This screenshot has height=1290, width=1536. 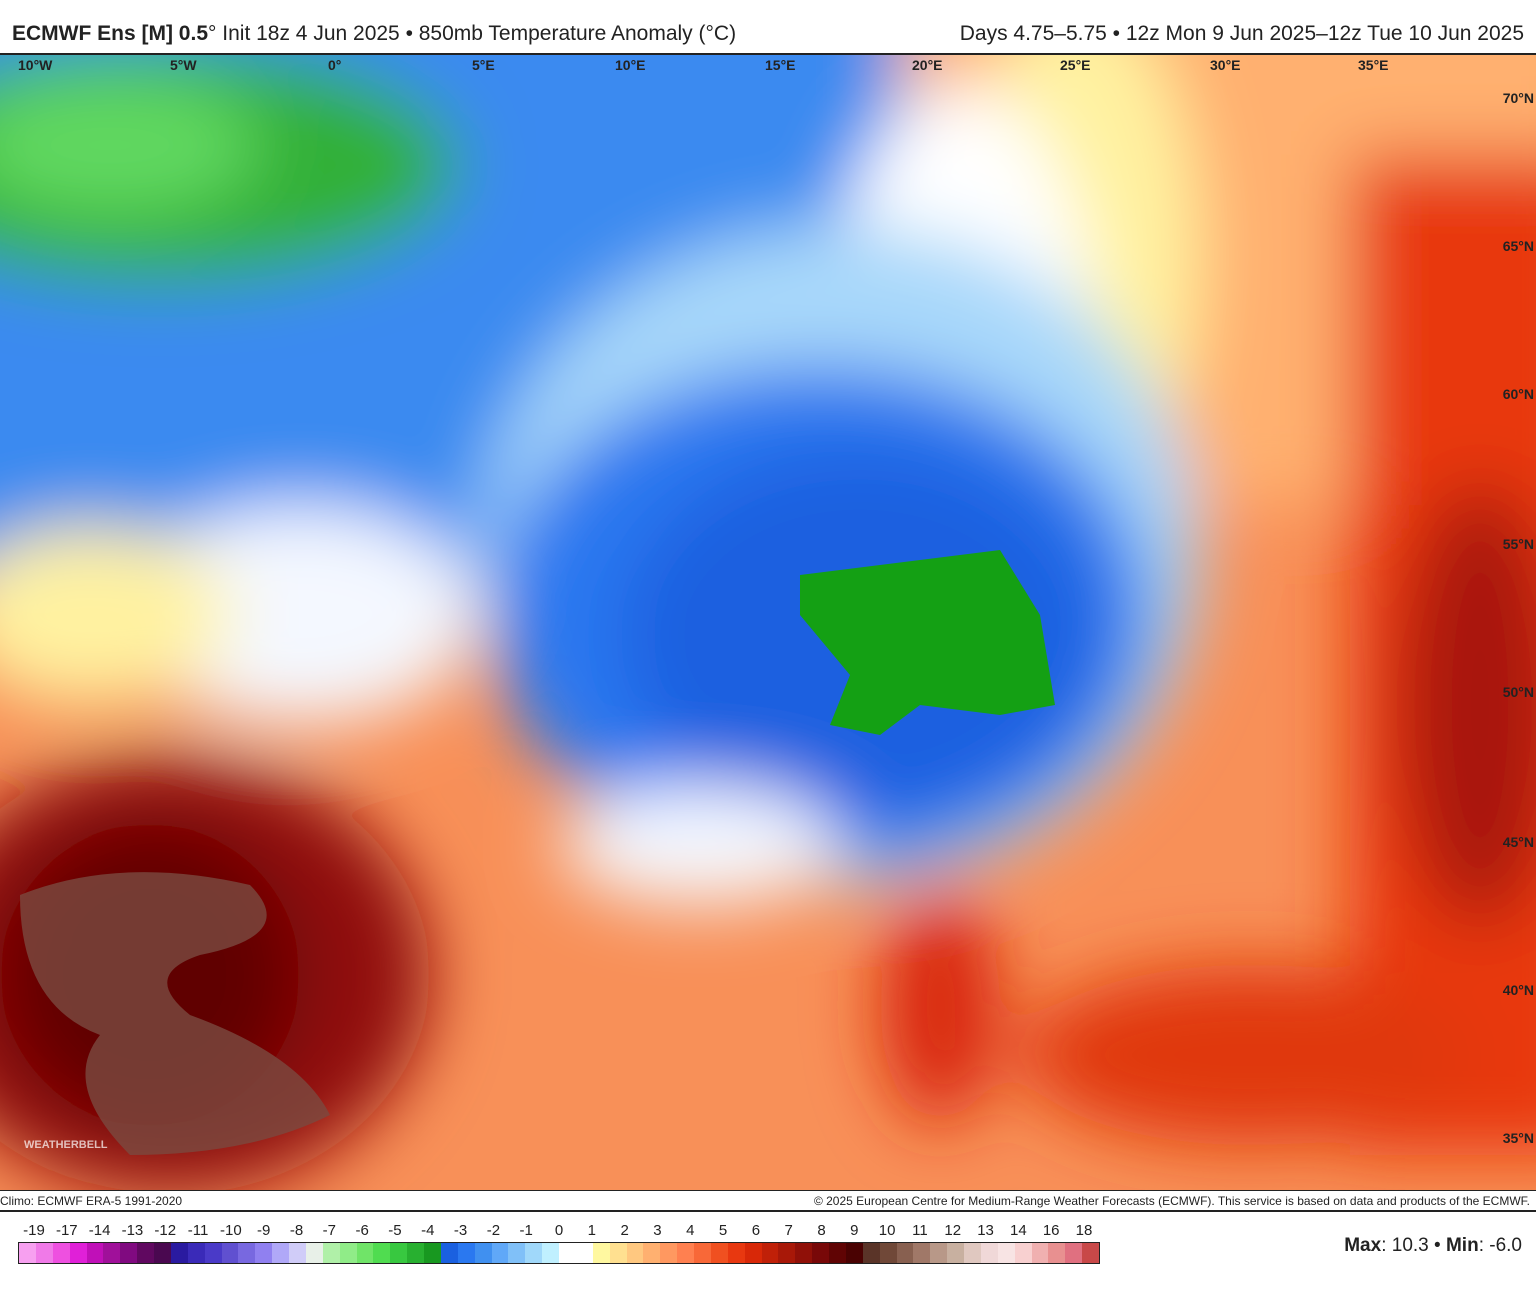 I want to click on colorbar-tick: -7, so click(x=329, y=1230).